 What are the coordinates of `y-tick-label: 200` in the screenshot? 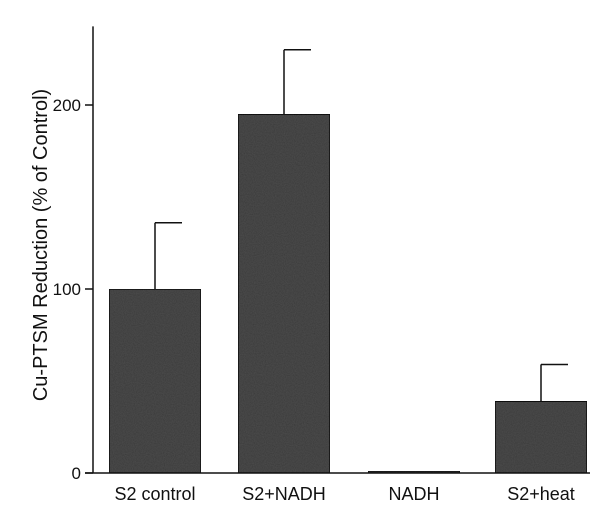 It's located at (67, 105).